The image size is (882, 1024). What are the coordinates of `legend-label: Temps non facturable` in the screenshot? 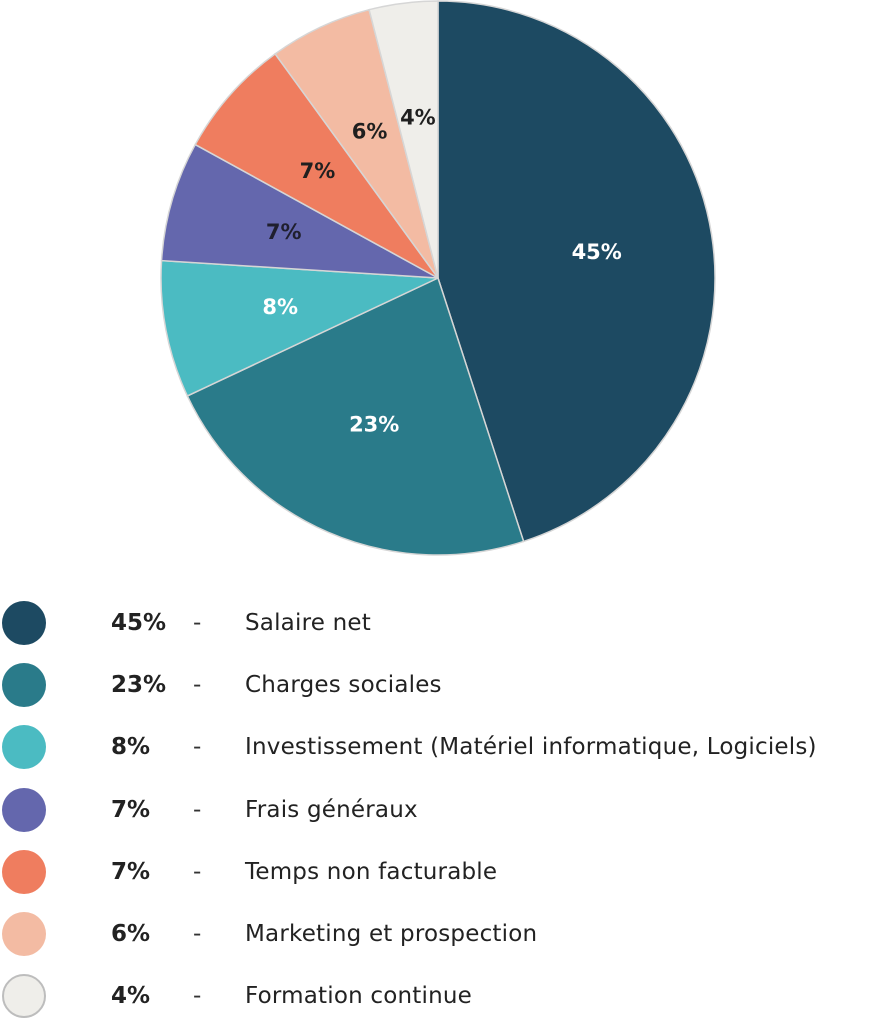 It's located at (371, 871).